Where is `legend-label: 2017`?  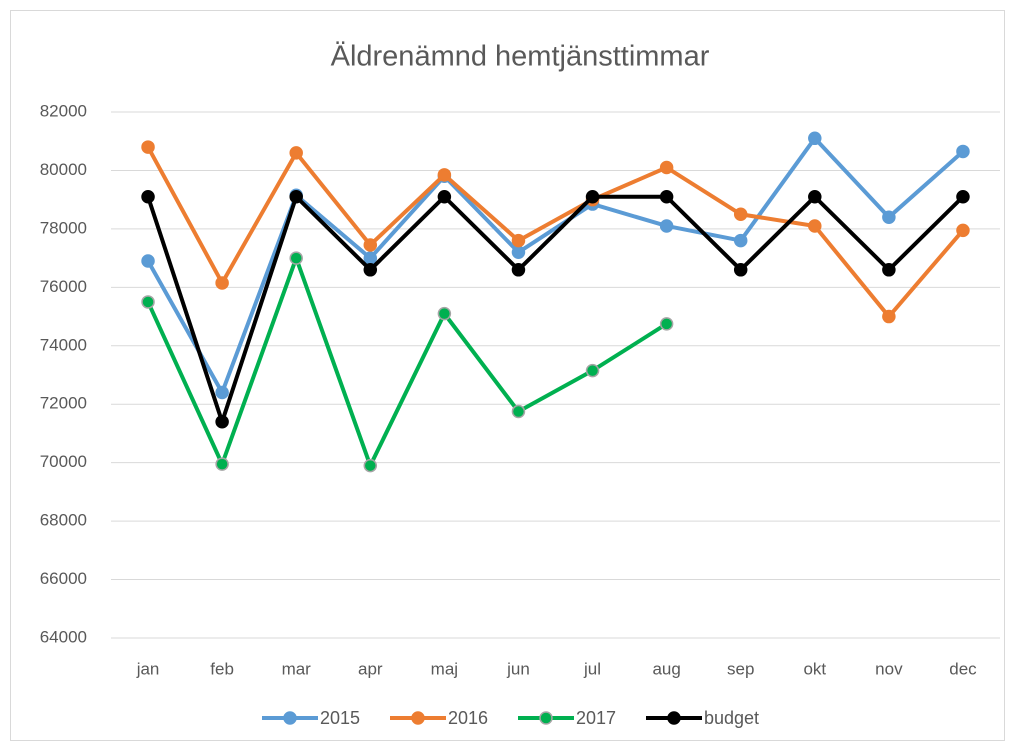
legend-label: 2017 is located at coordinates (596, 718).